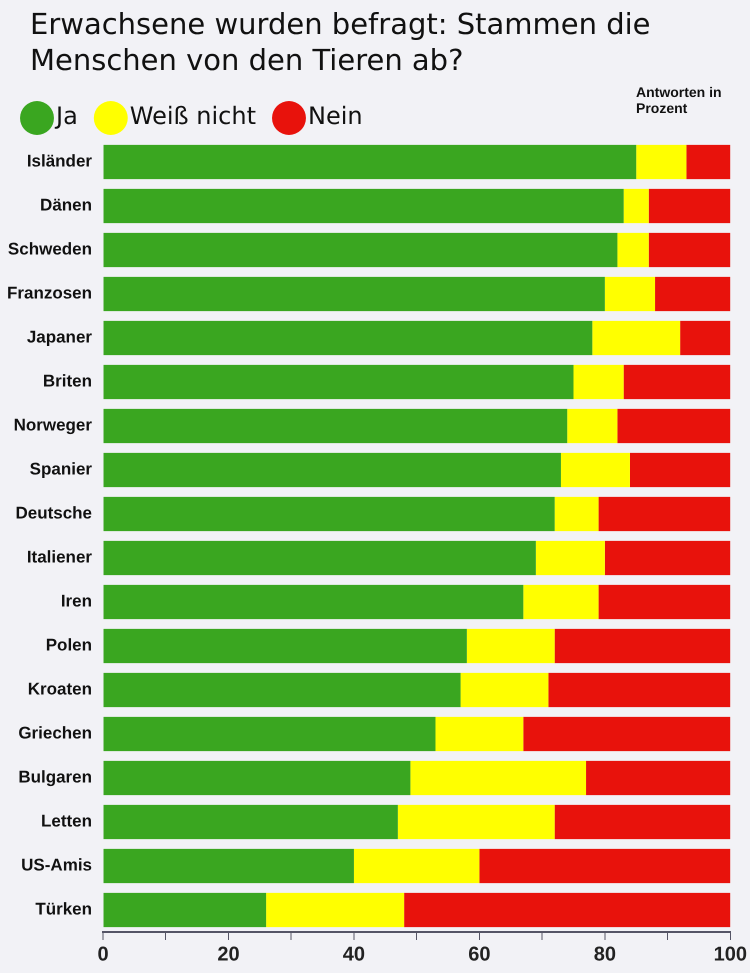 The height and width of the screenshot is (973, 750). I want to click on x-tick-label: 60, so click(479, 955).